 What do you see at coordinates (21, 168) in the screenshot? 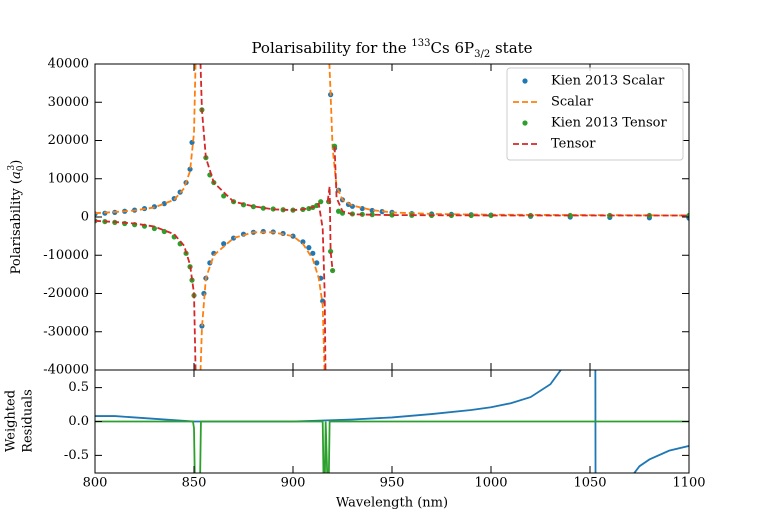
I see `label-subscript: 0` at bounding box center [21, 168].